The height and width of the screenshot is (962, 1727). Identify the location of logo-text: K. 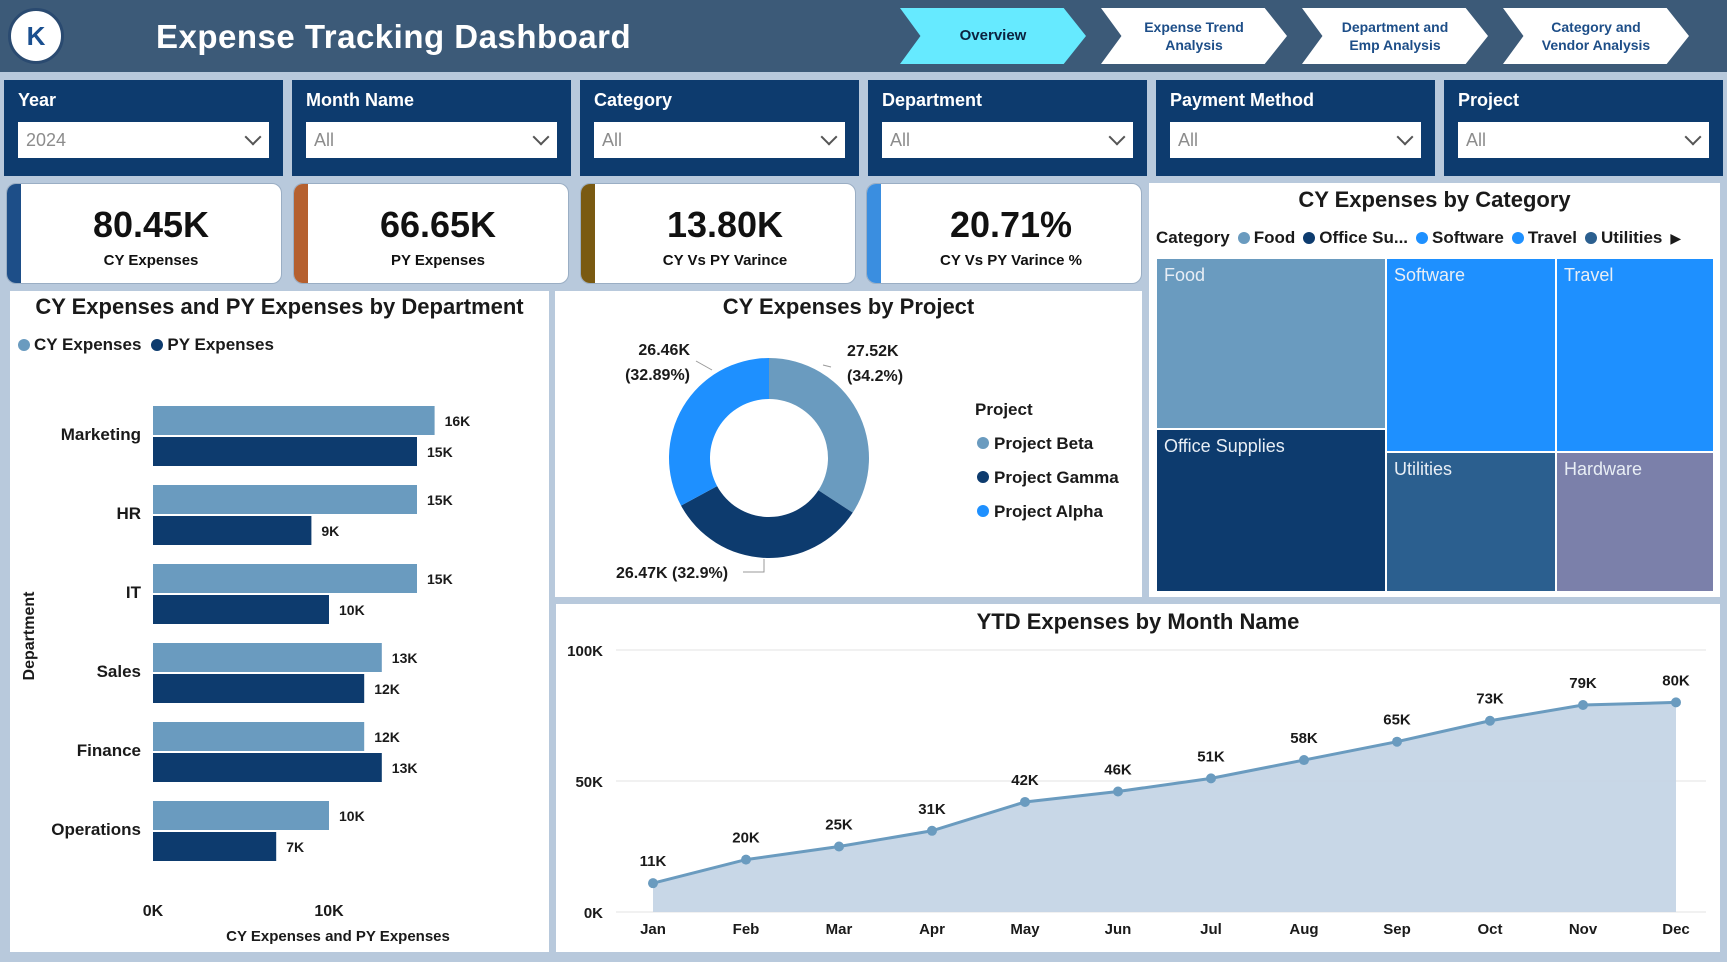
(36, 35).